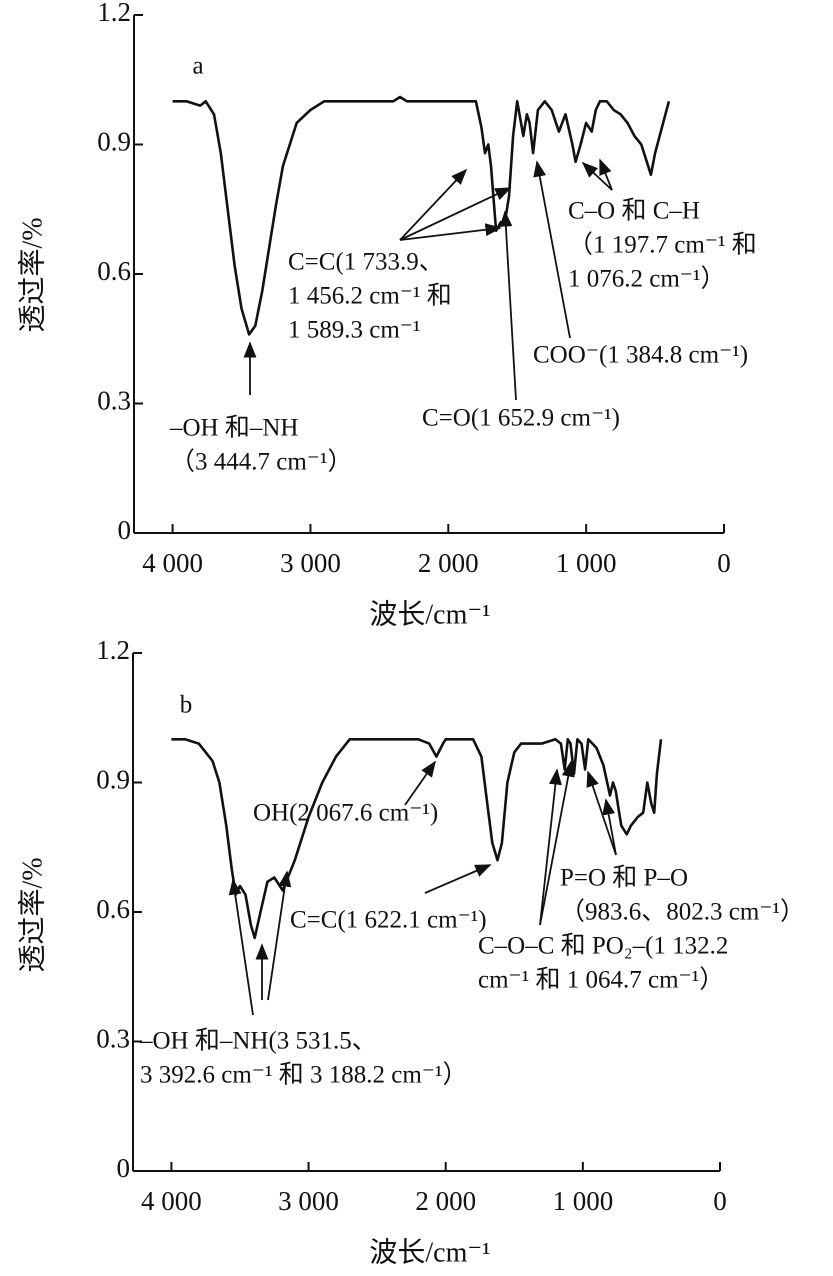 The image size is (833, 1276). I want to click on panel-label: a, so click(197, 66).